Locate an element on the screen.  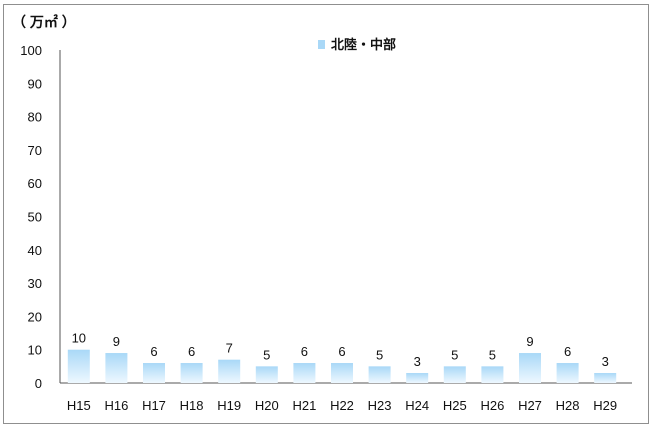
bar-H27 is located at coordinates (530, 368).